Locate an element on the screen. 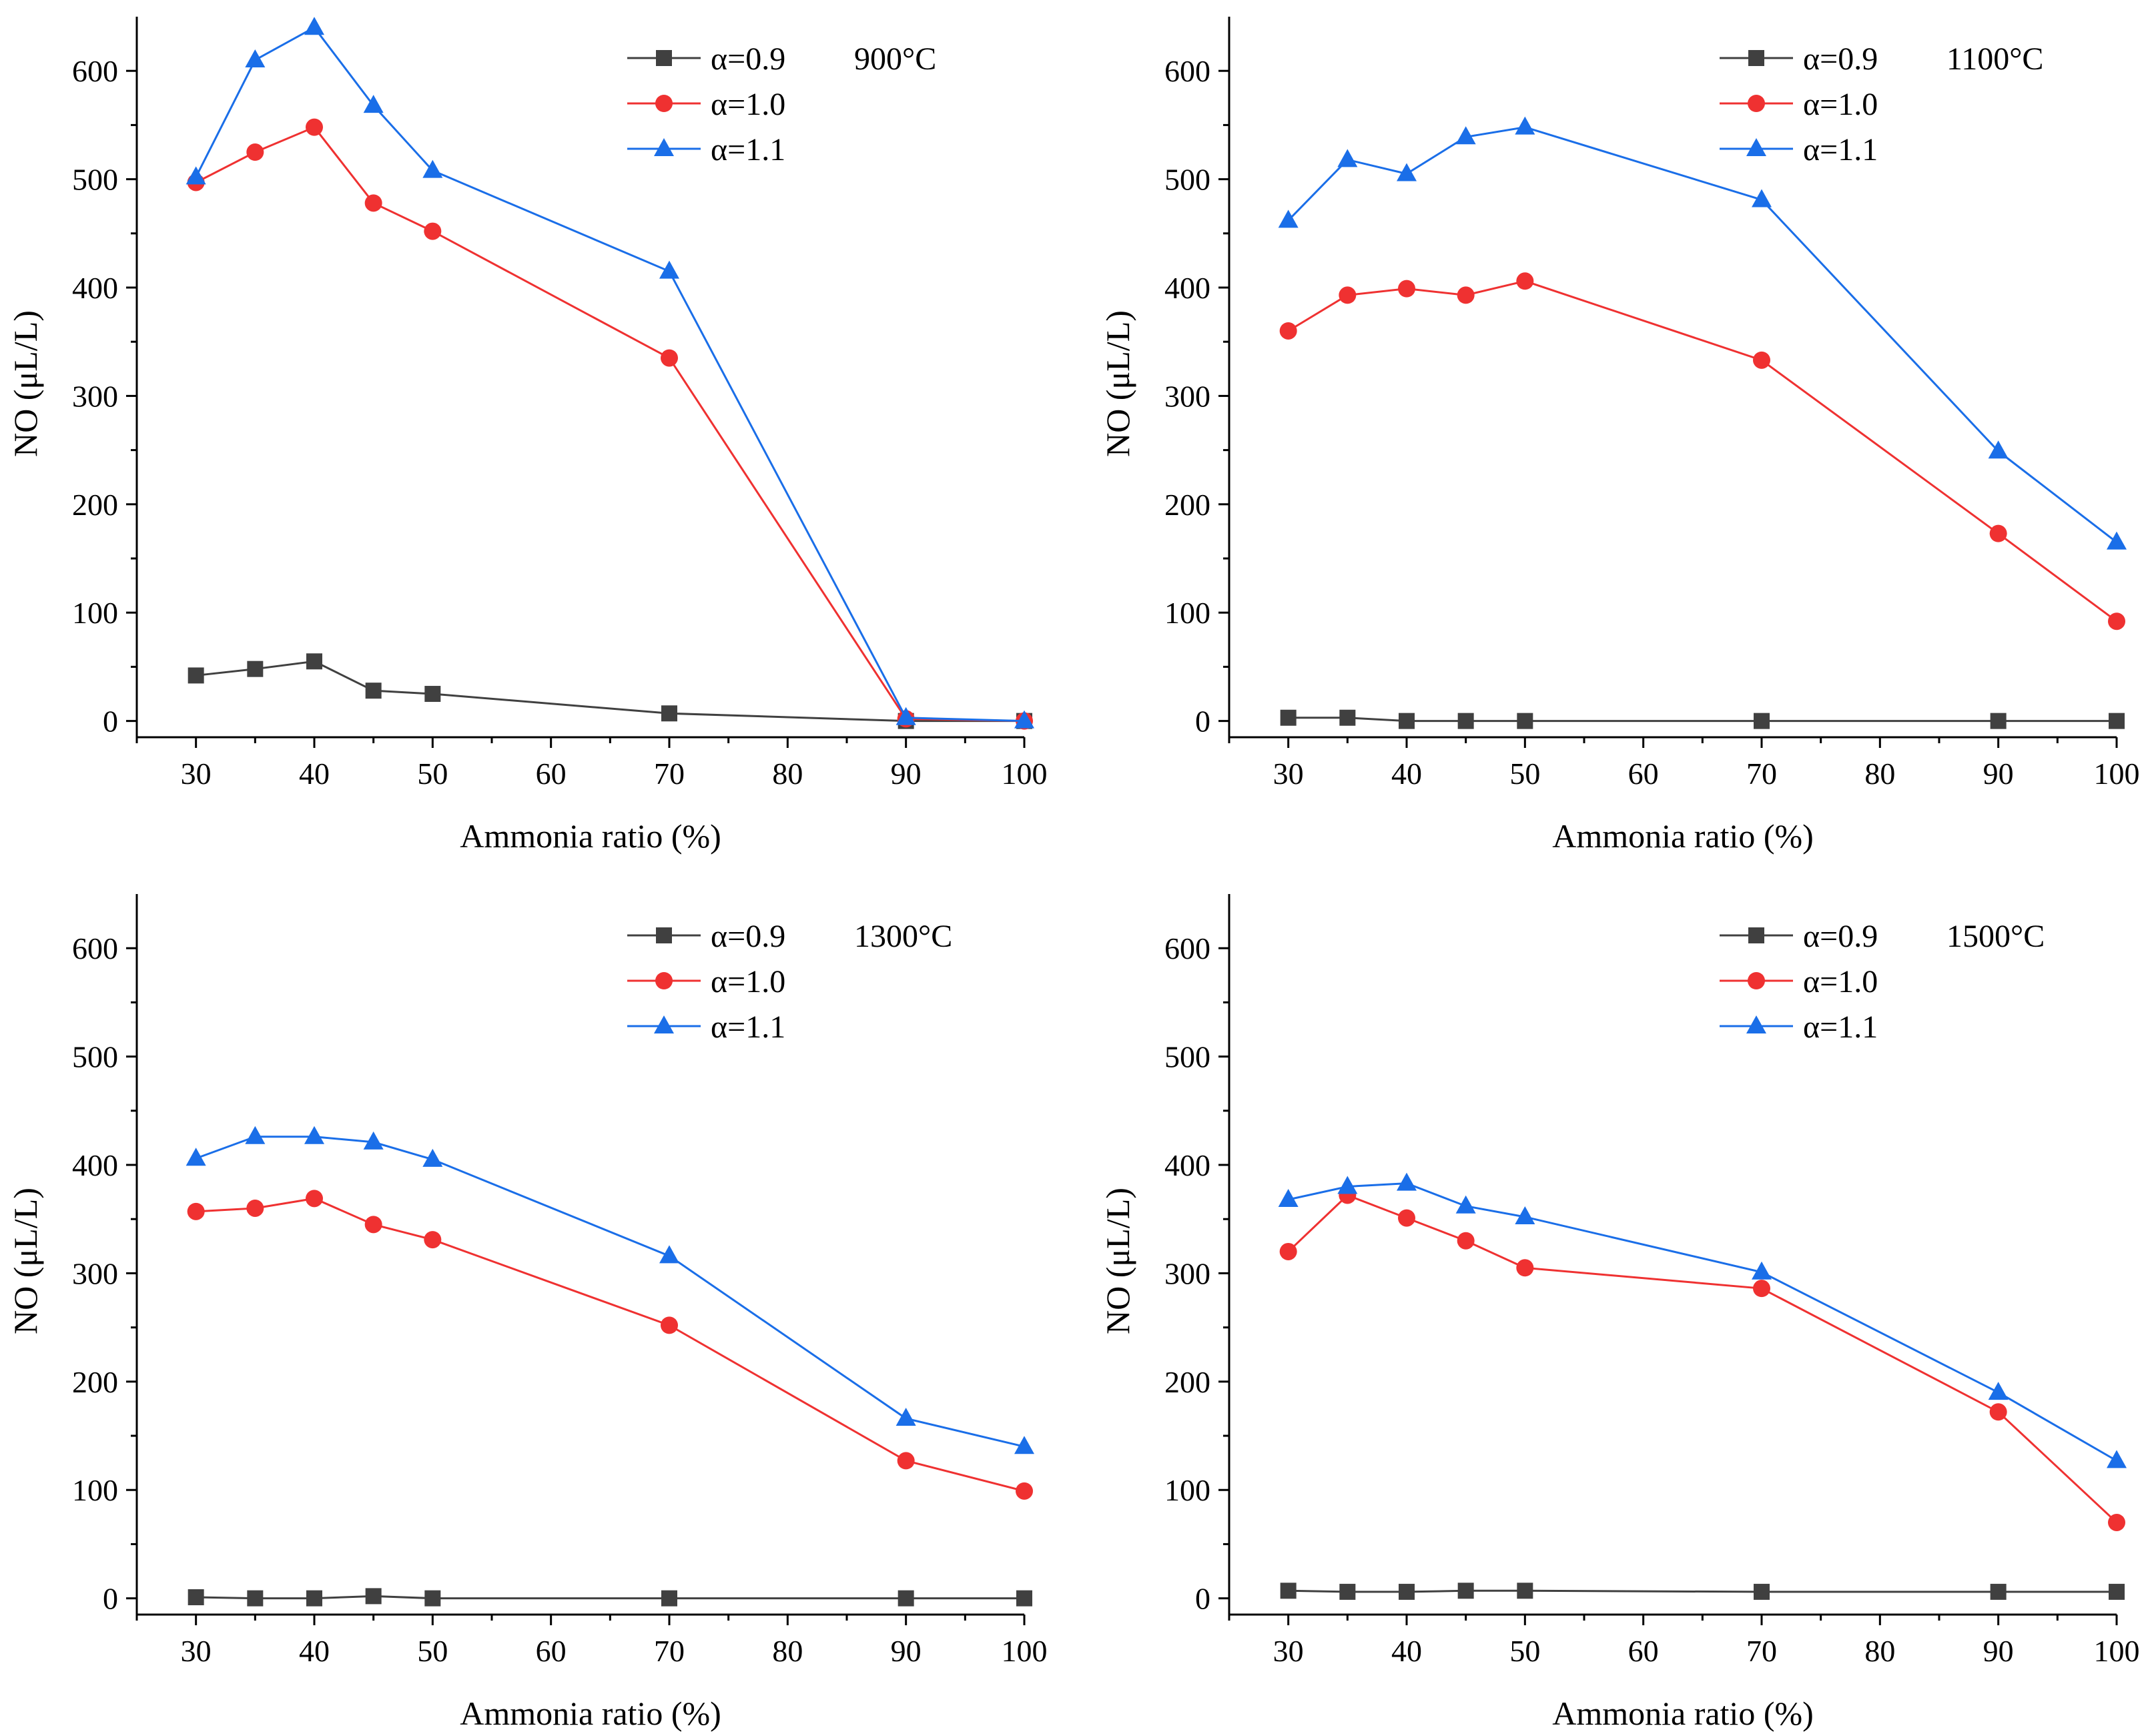 This screenshot has width=2150, height=1736. x-tick-label: 50 is located at coordinates (432, 774).